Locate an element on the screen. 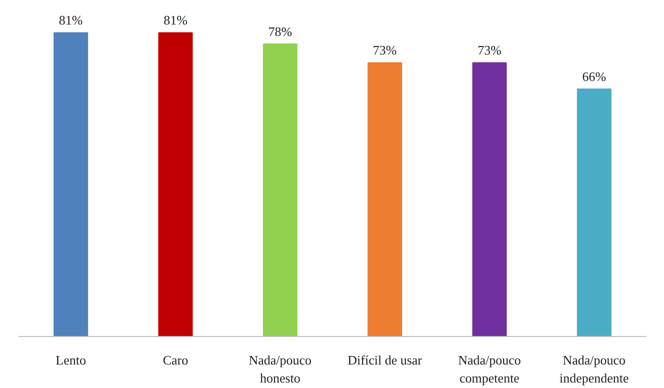  x-tick-label: Difícil de usar is located at coordinates (385, 360).